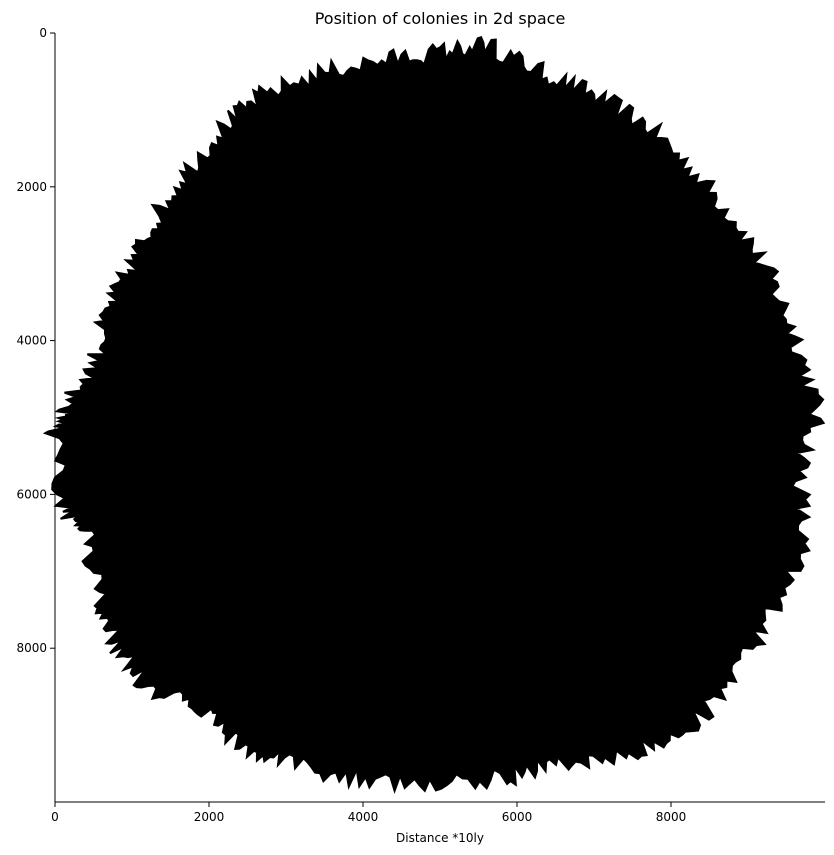 This screenshot has height=855, width=834. I want to click on y-tick-label: 0, so click(43, 33).